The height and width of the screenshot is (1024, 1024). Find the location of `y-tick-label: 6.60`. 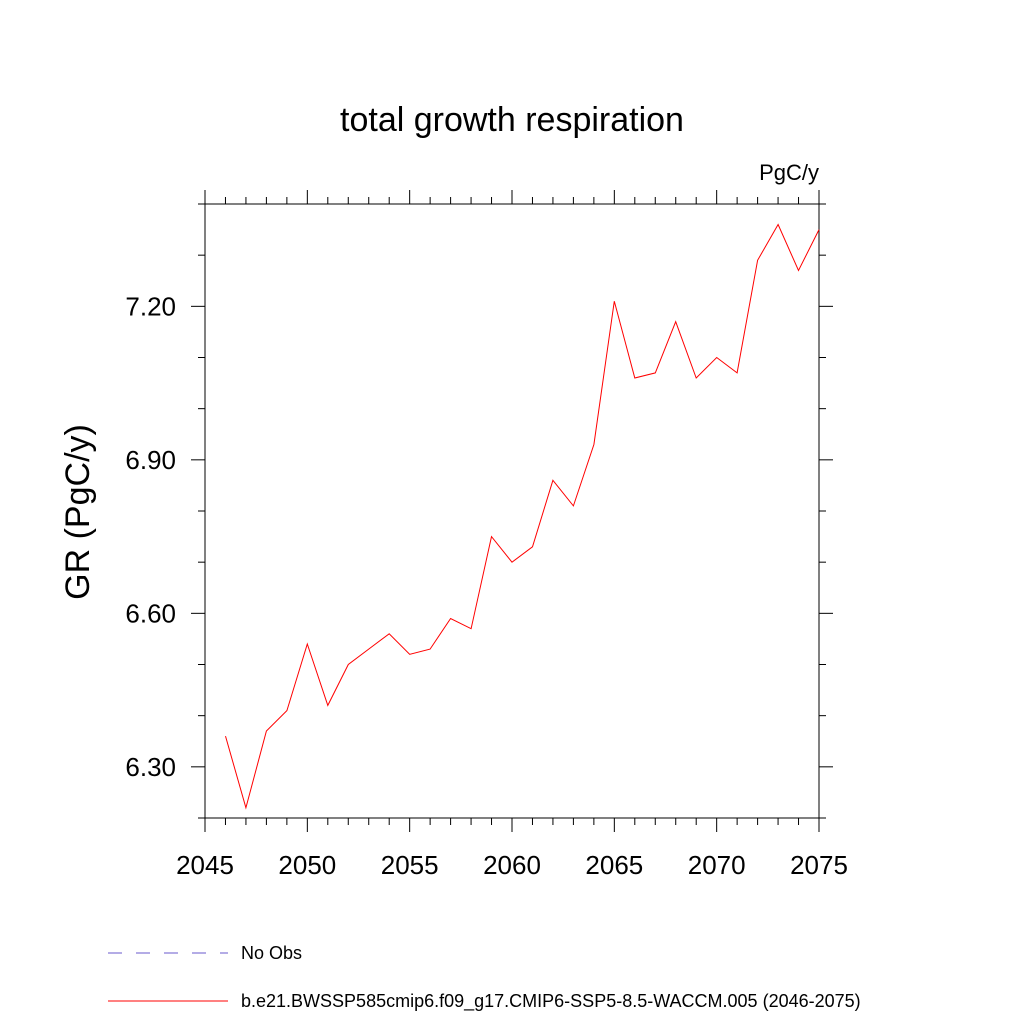

y-tick-label: 6.60 is located at coordinates (150, 613).